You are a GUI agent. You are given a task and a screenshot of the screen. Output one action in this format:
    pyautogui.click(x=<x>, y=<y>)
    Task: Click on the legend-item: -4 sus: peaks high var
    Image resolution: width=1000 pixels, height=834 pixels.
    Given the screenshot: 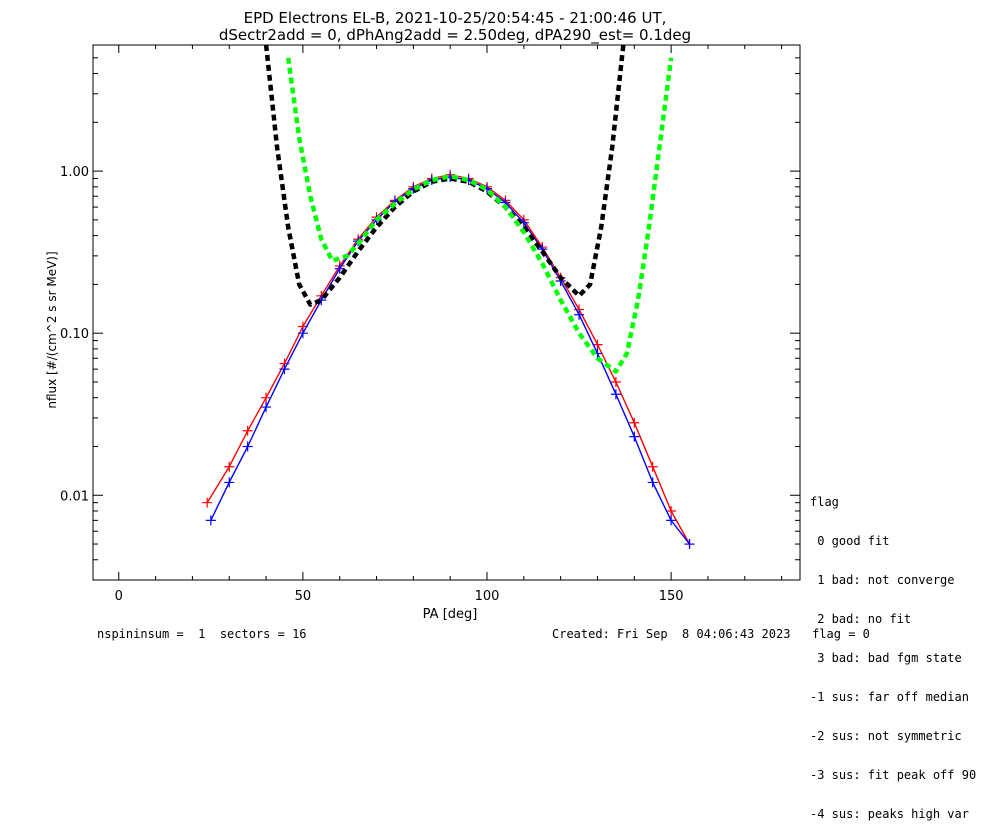 What is the action you would take?
    pyautogui.click(x=889, y=814)
    